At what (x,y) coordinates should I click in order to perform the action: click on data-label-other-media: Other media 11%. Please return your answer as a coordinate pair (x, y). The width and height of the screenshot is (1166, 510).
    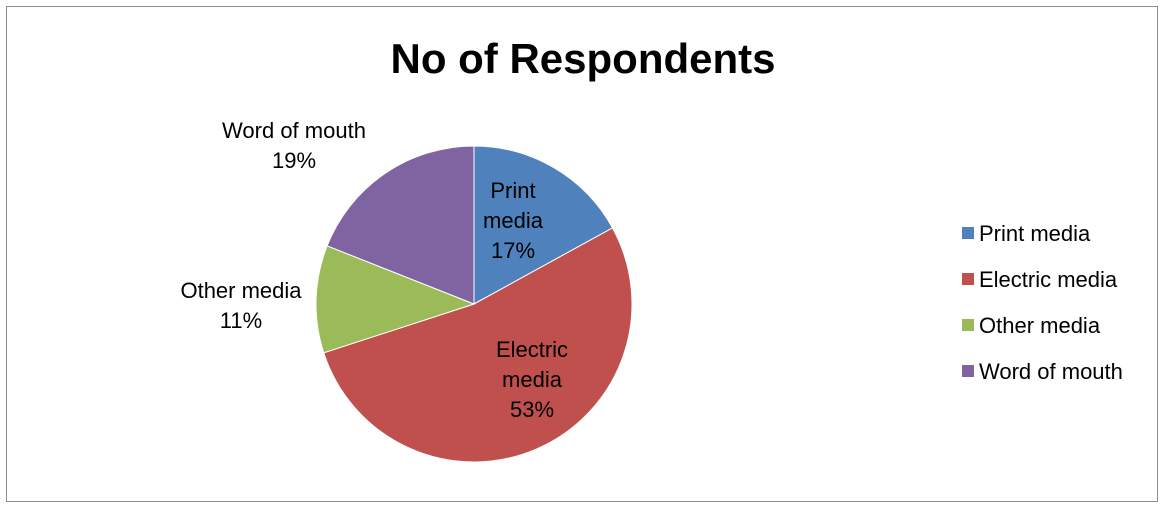
    Looking at the image, I should click on (241, 305).